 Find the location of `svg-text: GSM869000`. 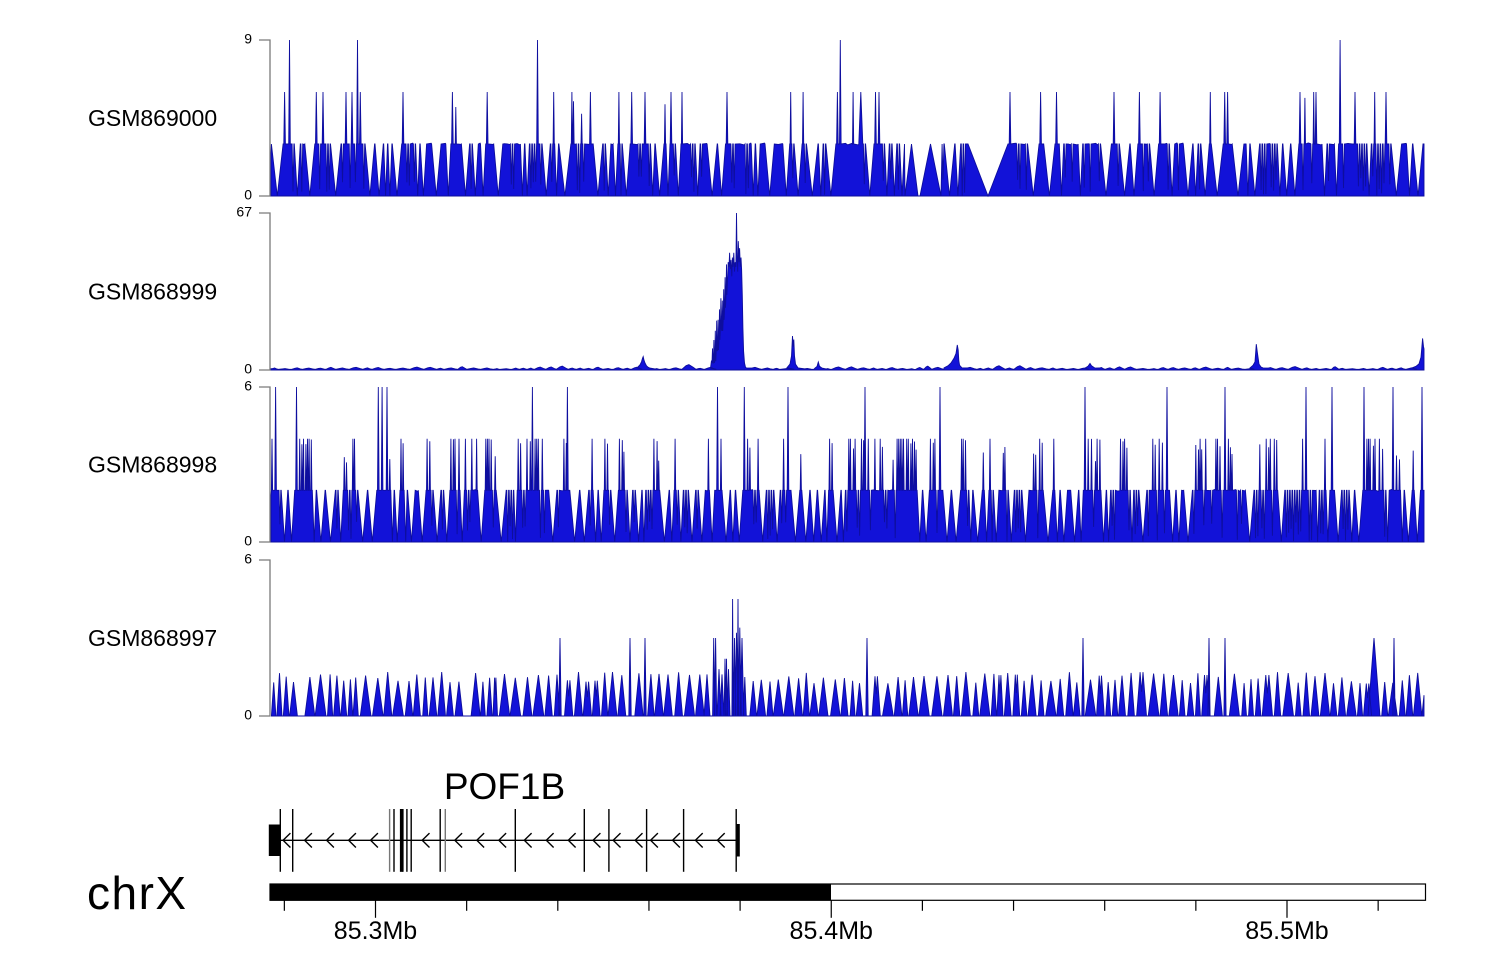

svg-text: GSM869000 is located at coordinates (152, 118).